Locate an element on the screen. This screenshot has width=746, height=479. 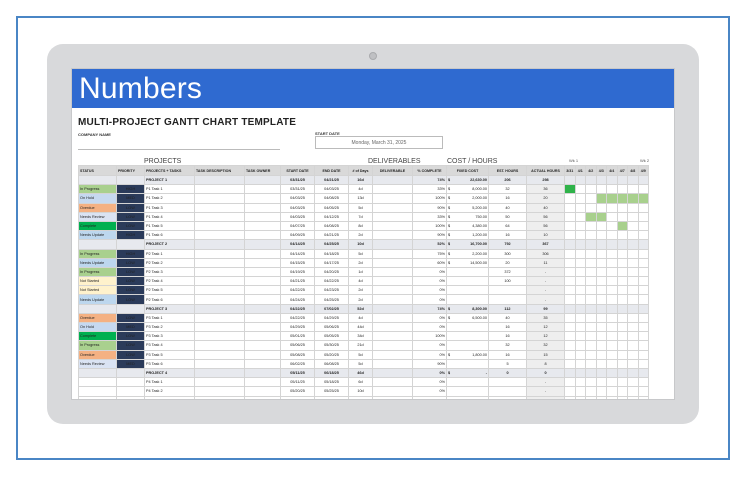
actual-hours-cell: 11 is located at coordinates (545, 262).